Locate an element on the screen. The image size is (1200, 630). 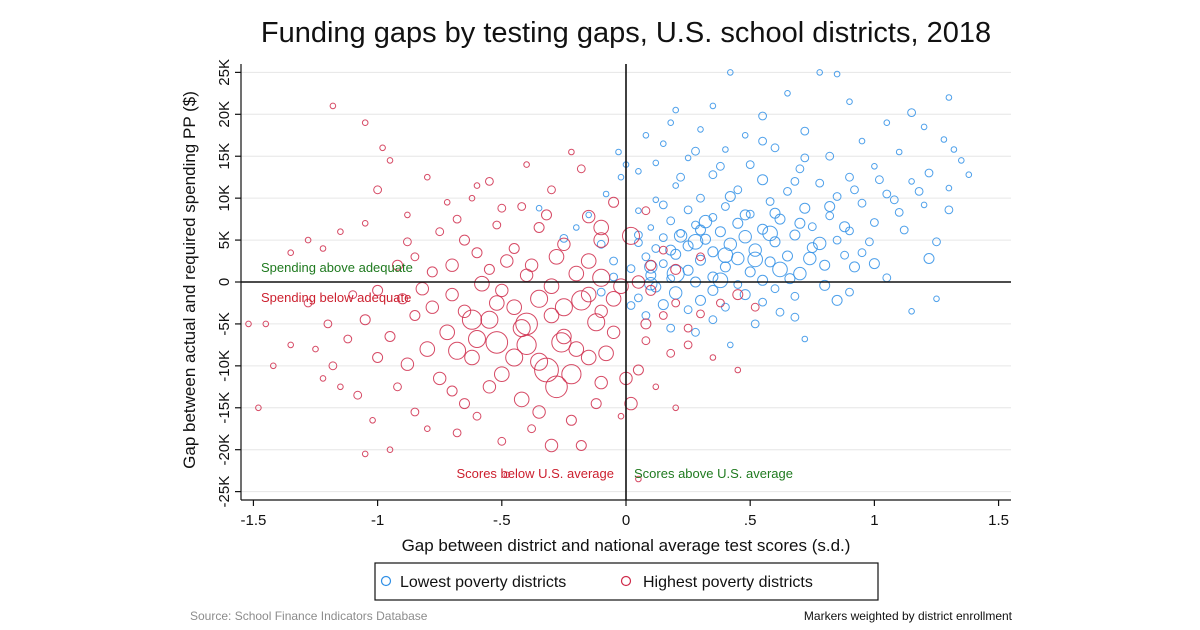
y-tick-label: -20K is located at coordinates (224, 450).